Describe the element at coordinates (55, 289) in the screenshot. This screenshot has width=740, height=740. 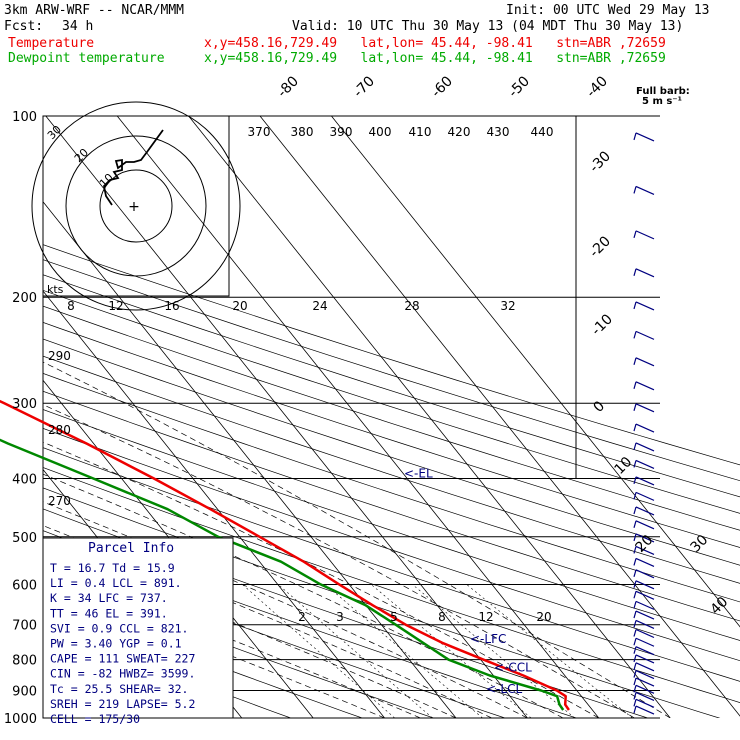
I see `hodograph-axis-label: kts` at that location.